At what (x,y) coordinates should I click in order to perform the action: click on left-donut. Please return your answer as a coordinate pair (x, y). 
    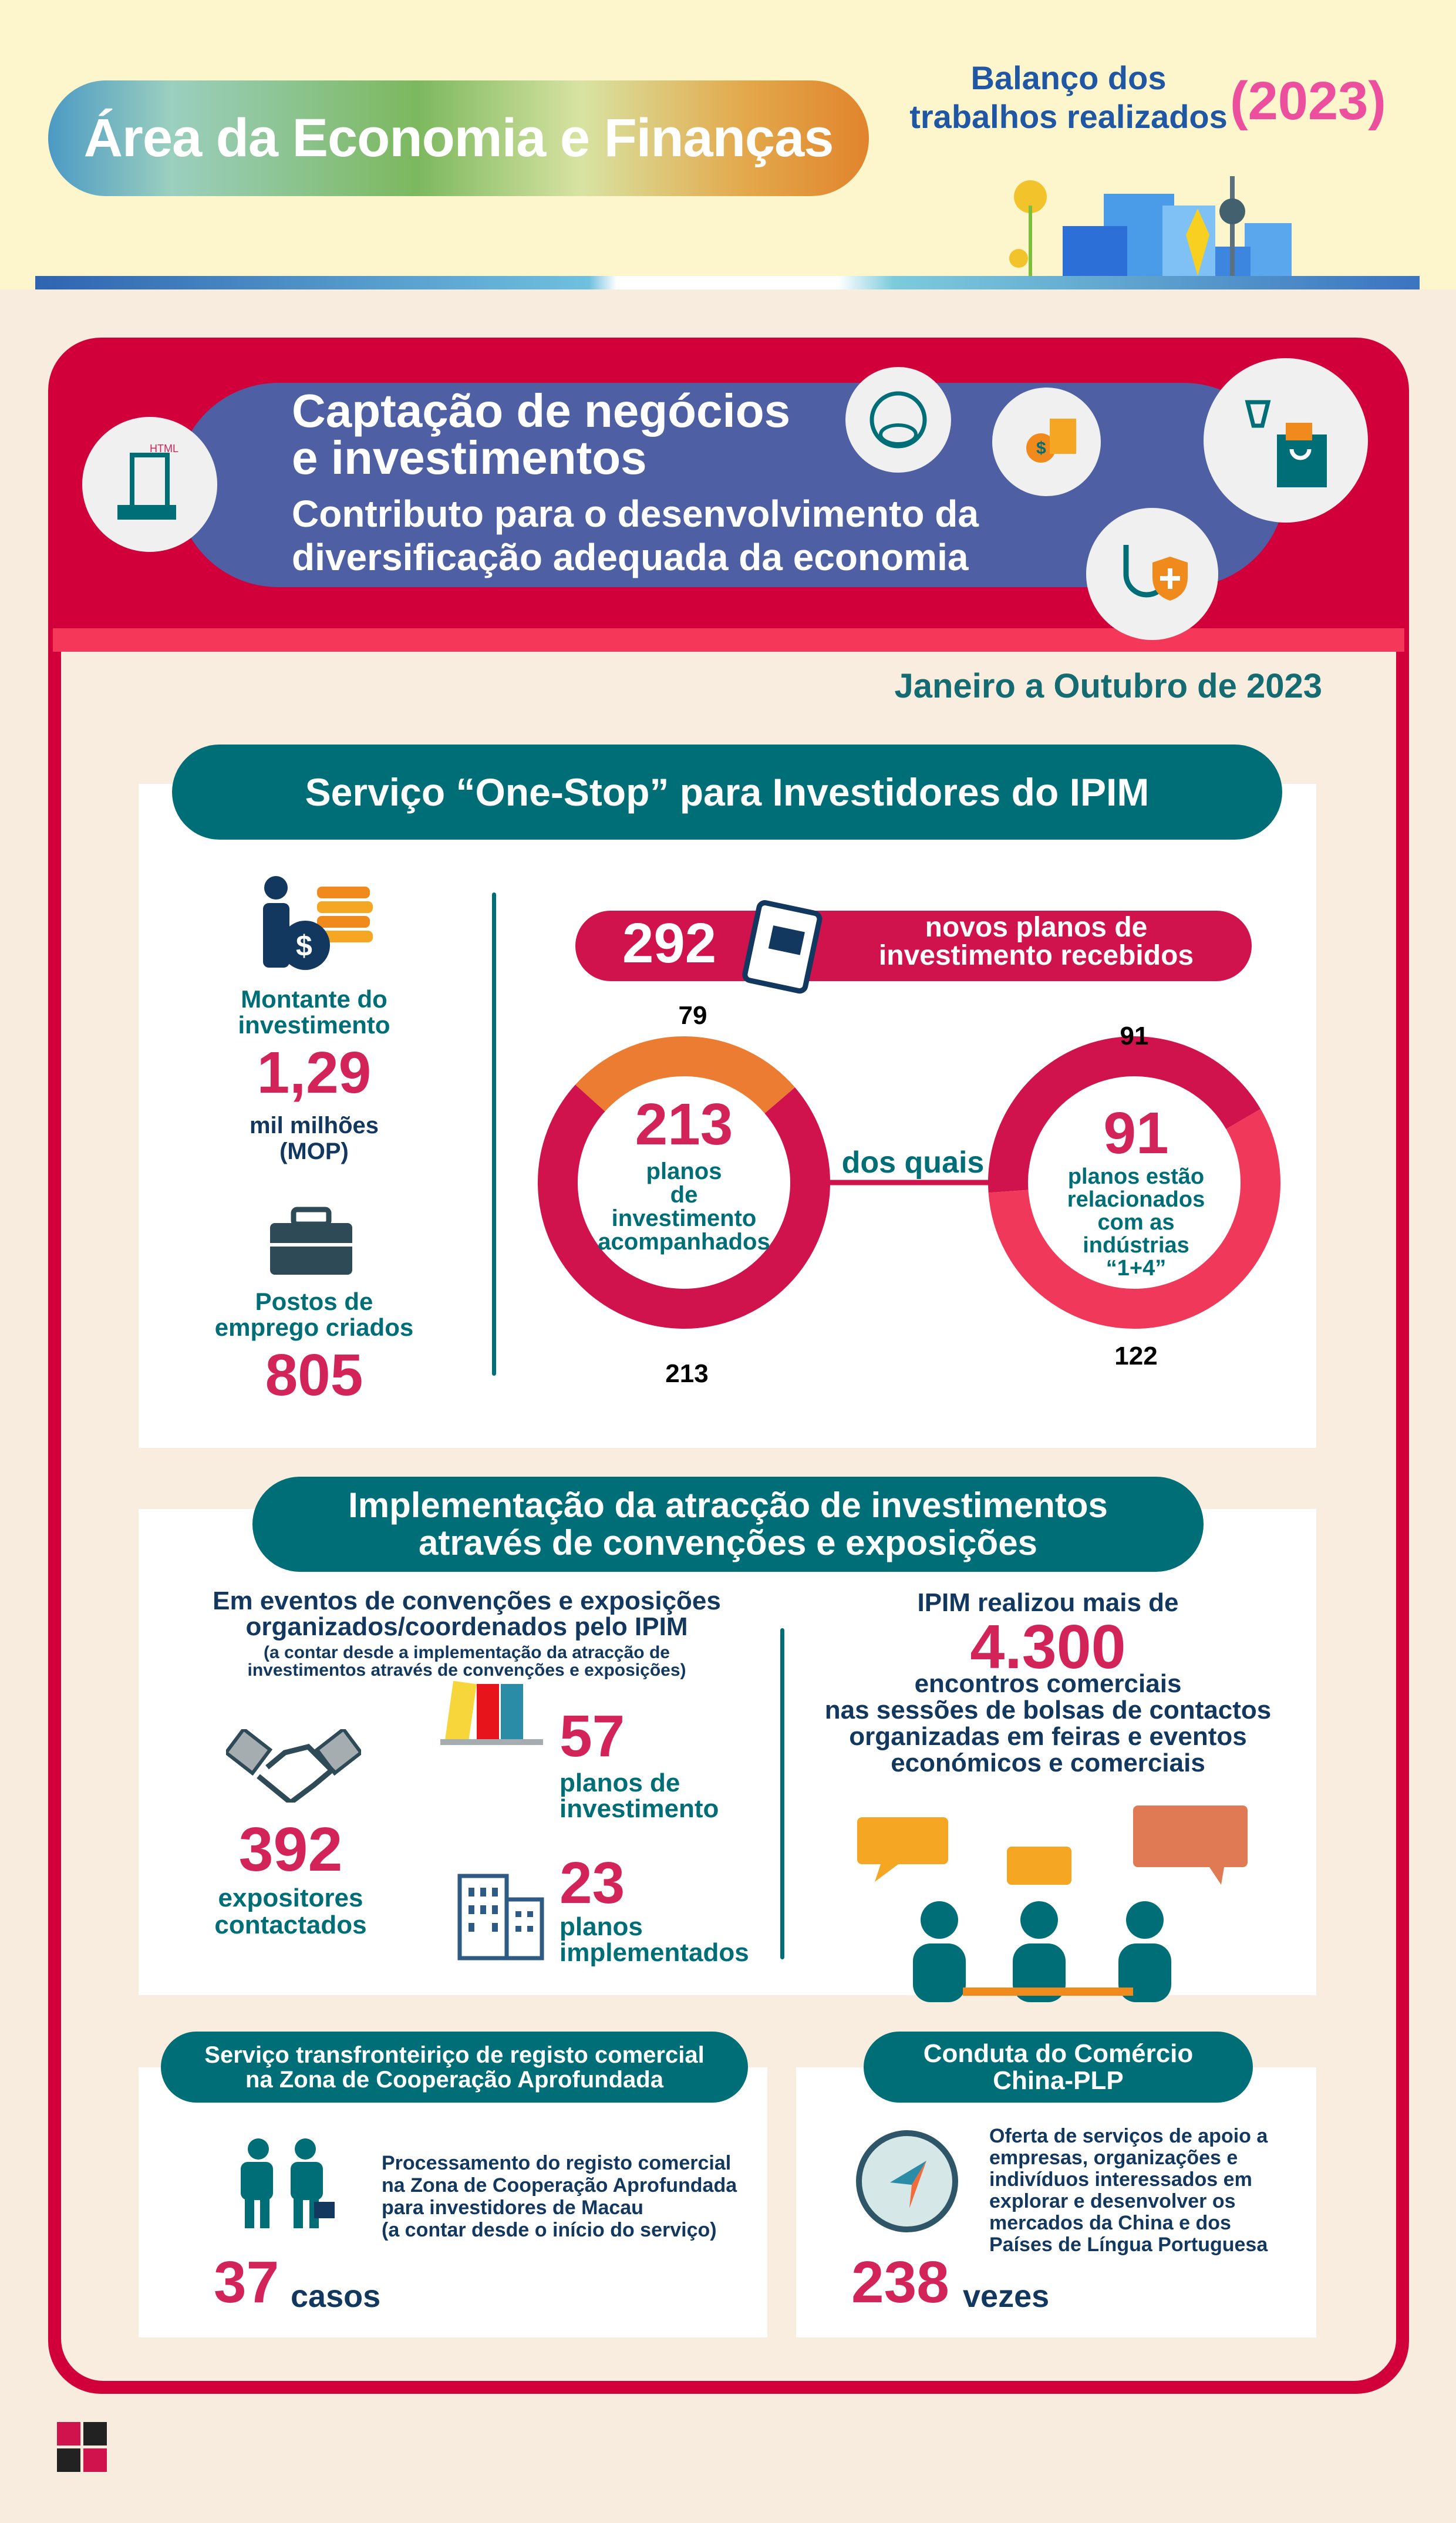
    Looking at the image, I should click on (684, 1182).